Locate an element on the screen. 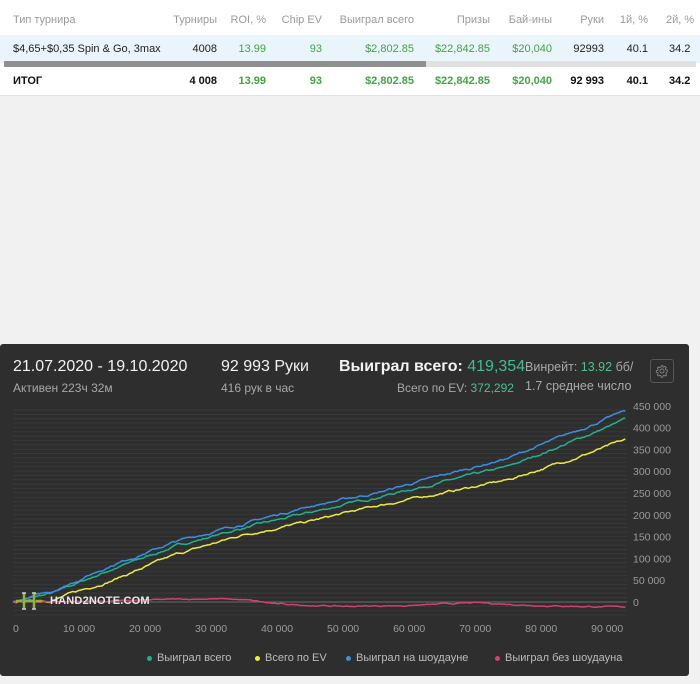 This screenshot has width=700, height=684. legend-non-showdown-label: Выиграл без шоудауна is located at coordinates (564, 658).